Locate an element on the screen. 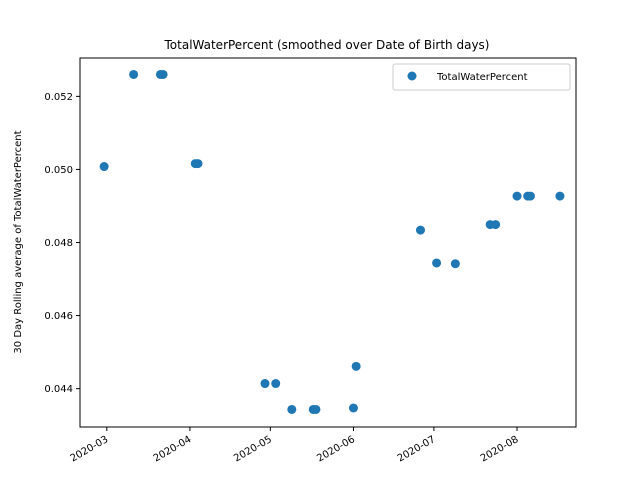 This screenshot has height=480, width=640. legend: TotalWaterPercent is located at coordinates (481, 77).